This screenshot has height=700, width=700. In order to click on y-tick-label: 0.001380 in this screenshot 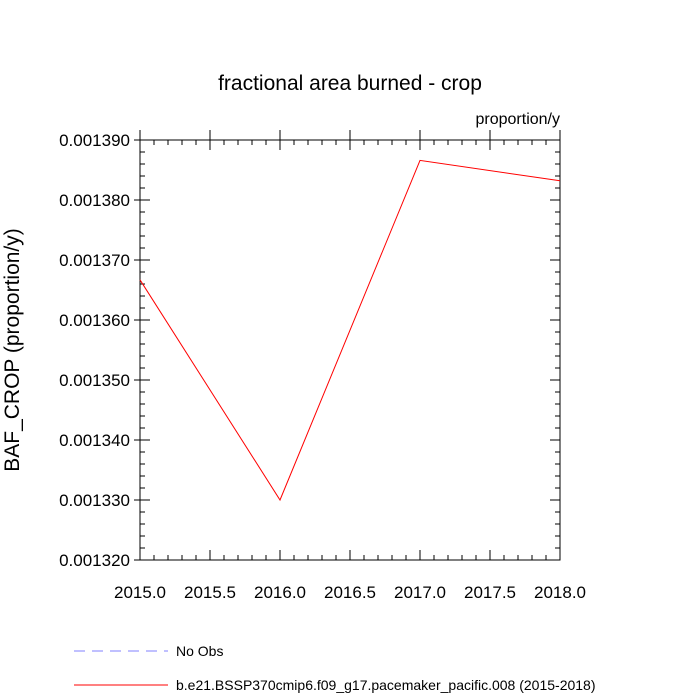, I will do `click(94, 200)`.